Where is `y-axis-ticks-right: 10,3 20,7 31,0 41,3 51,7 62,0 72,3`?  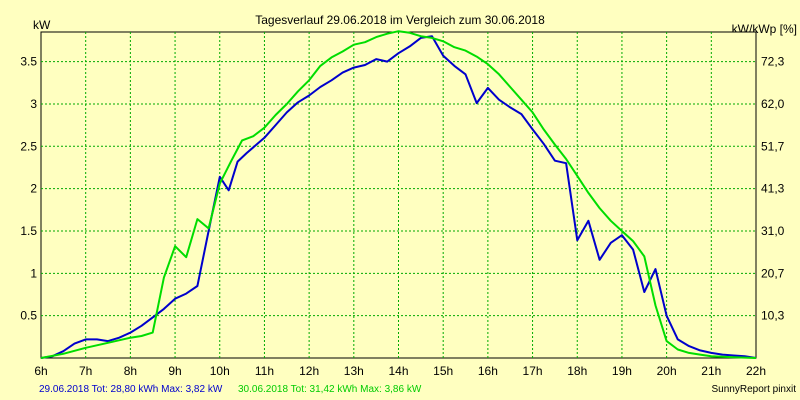
y-axis-ticks-right: 10,3 20,7 31,0 41,3 51,7 62,0 72,3 is located at coordinates (773, 189).